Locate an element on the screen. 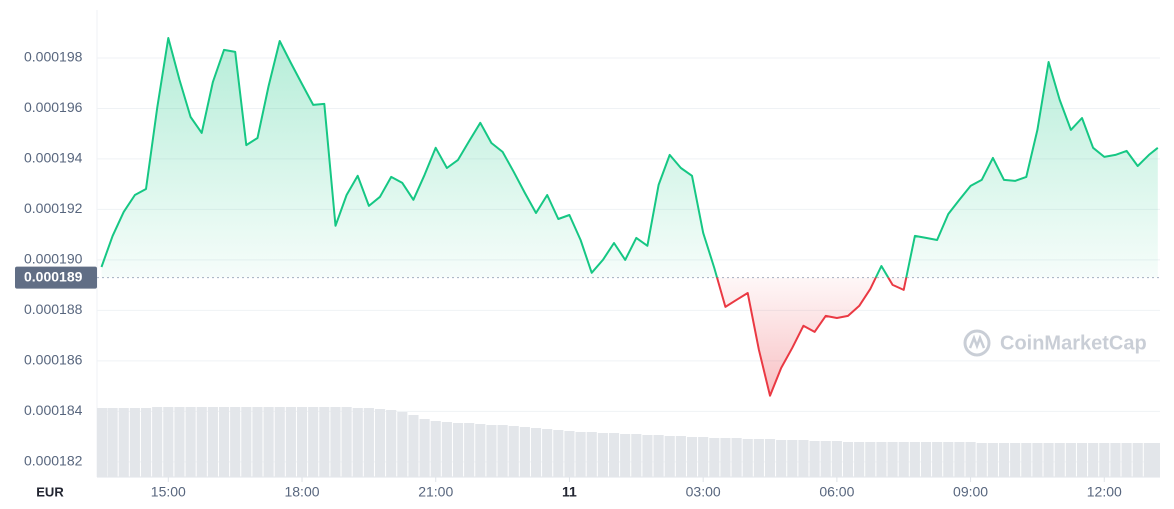 This screenshot has height=509, width=1174. x-tick-label: 12:00 is located at coordinates (1104, 492).